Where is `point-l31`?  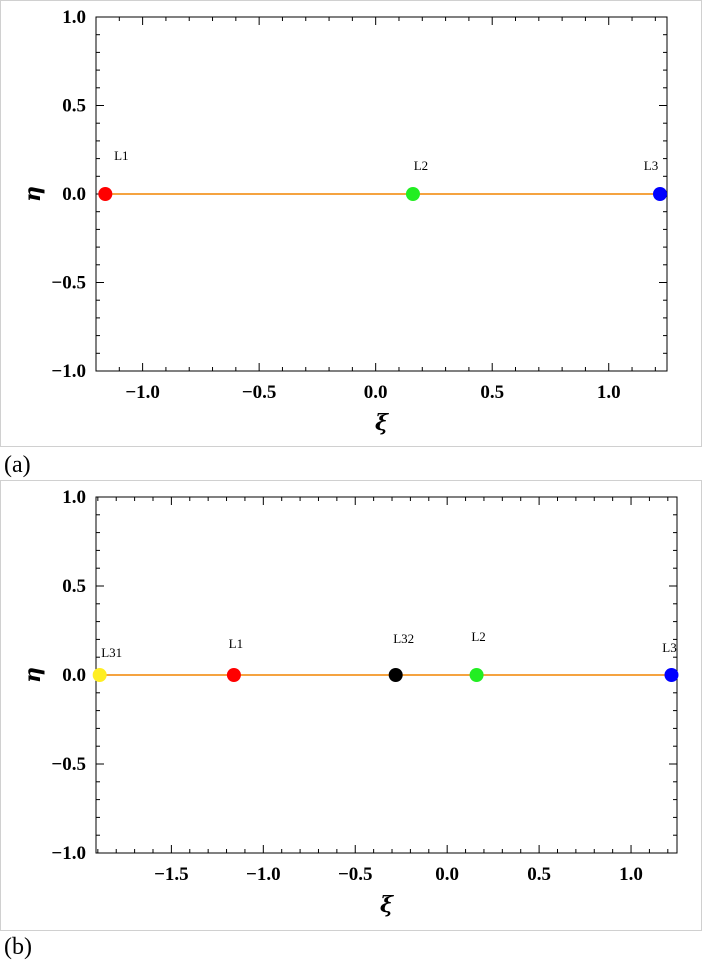 point-l31 is located at coordinates (99, 675).